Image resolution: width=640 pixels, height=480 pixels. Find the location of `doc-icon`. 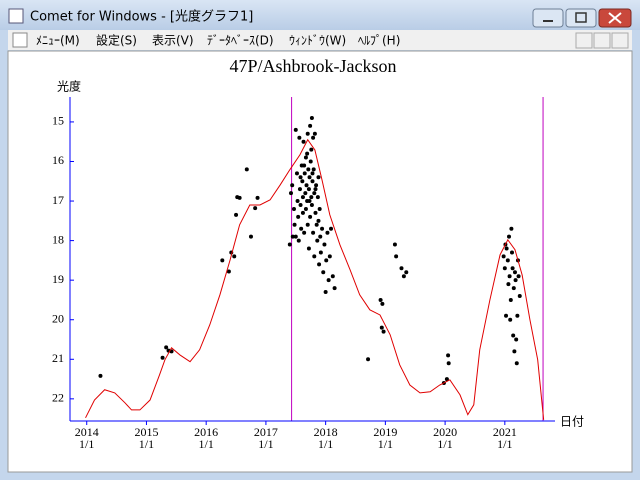

doc-icon is located at coordinates (20, 40).